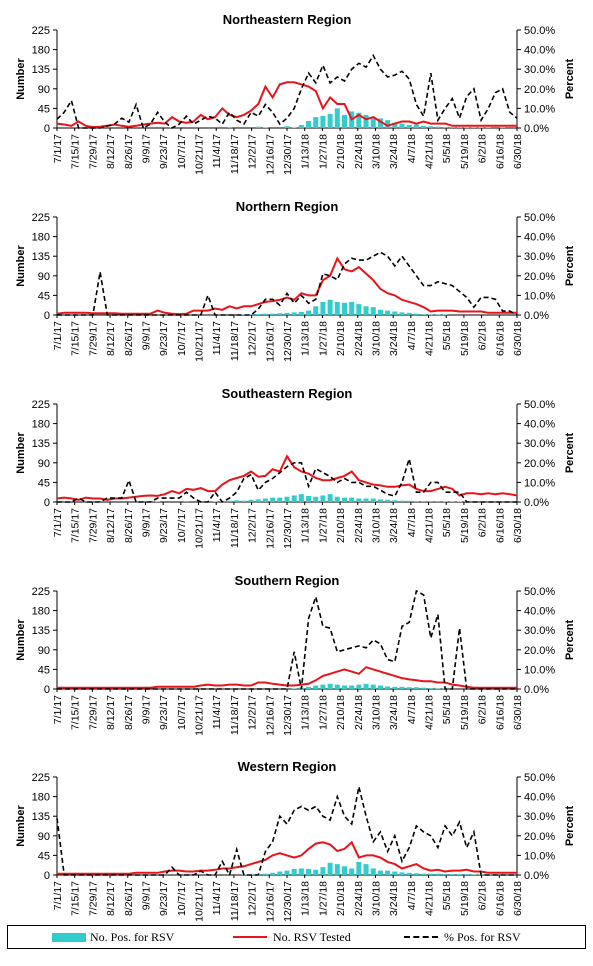 The width and height of the screenshot is (593, 966). I want to click on x-tick-label: 12/16/17, so click(270, 715).